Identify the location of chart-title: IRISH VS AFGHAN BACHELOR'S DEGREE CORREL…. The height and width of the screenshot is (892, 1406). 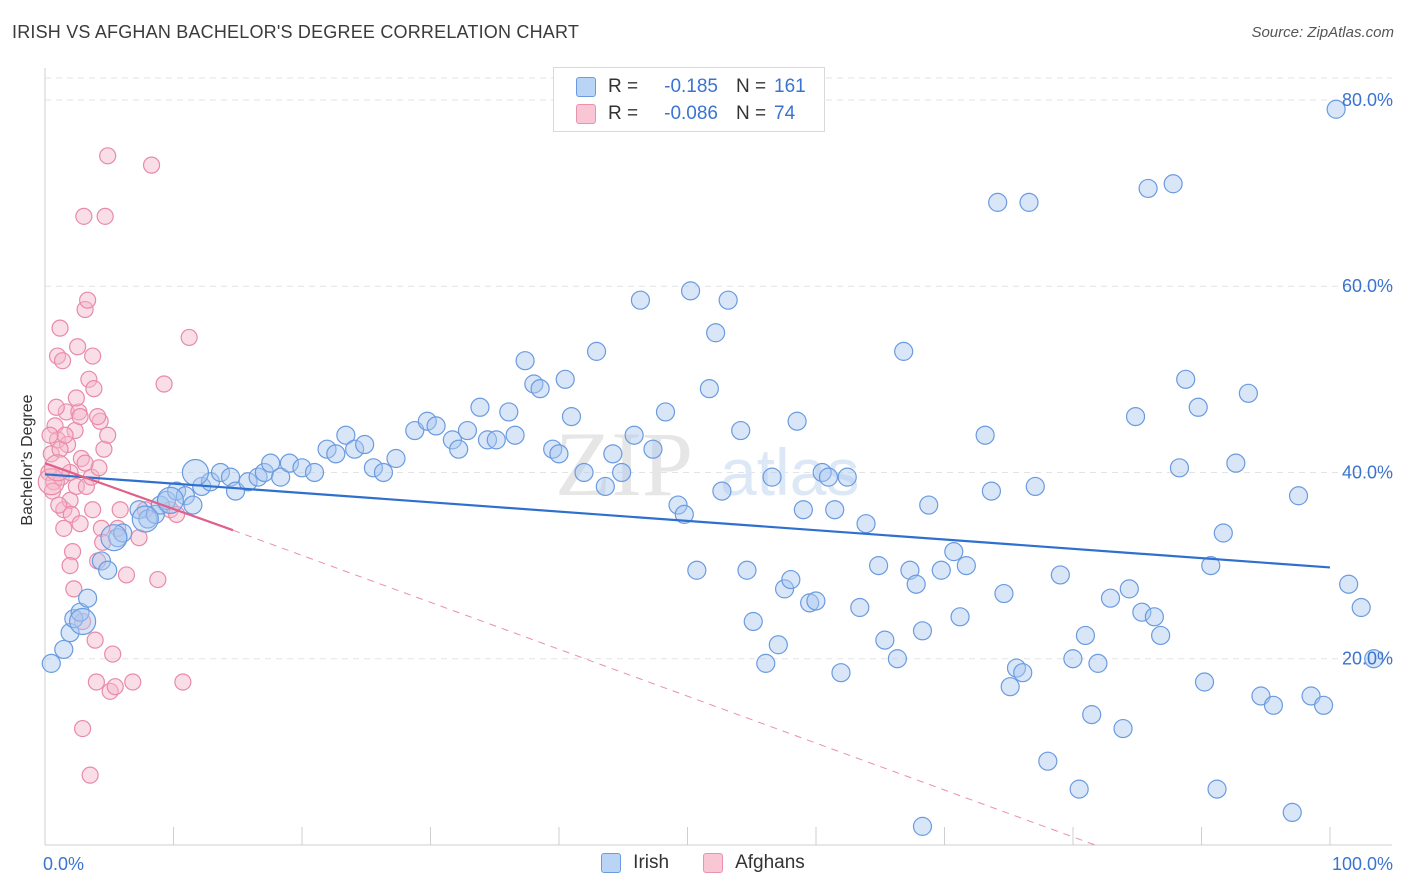
(296, 32).